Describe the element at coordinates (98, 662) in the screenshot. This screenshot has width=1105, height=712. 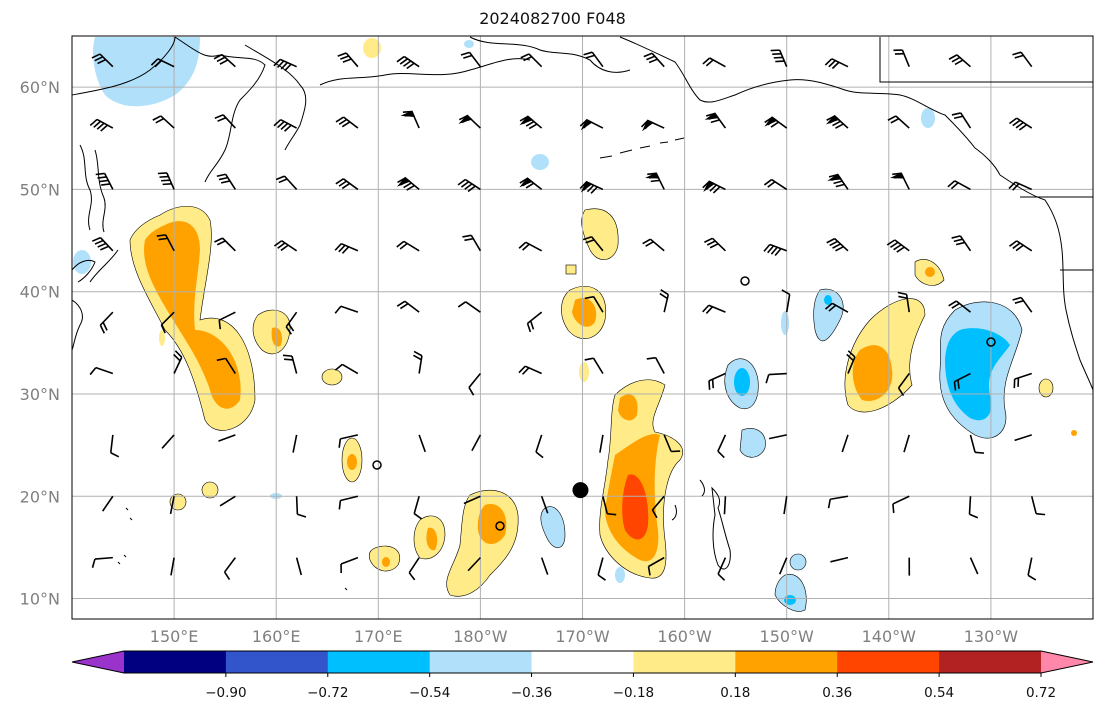
I see `colorbar-extend-min` at that location.